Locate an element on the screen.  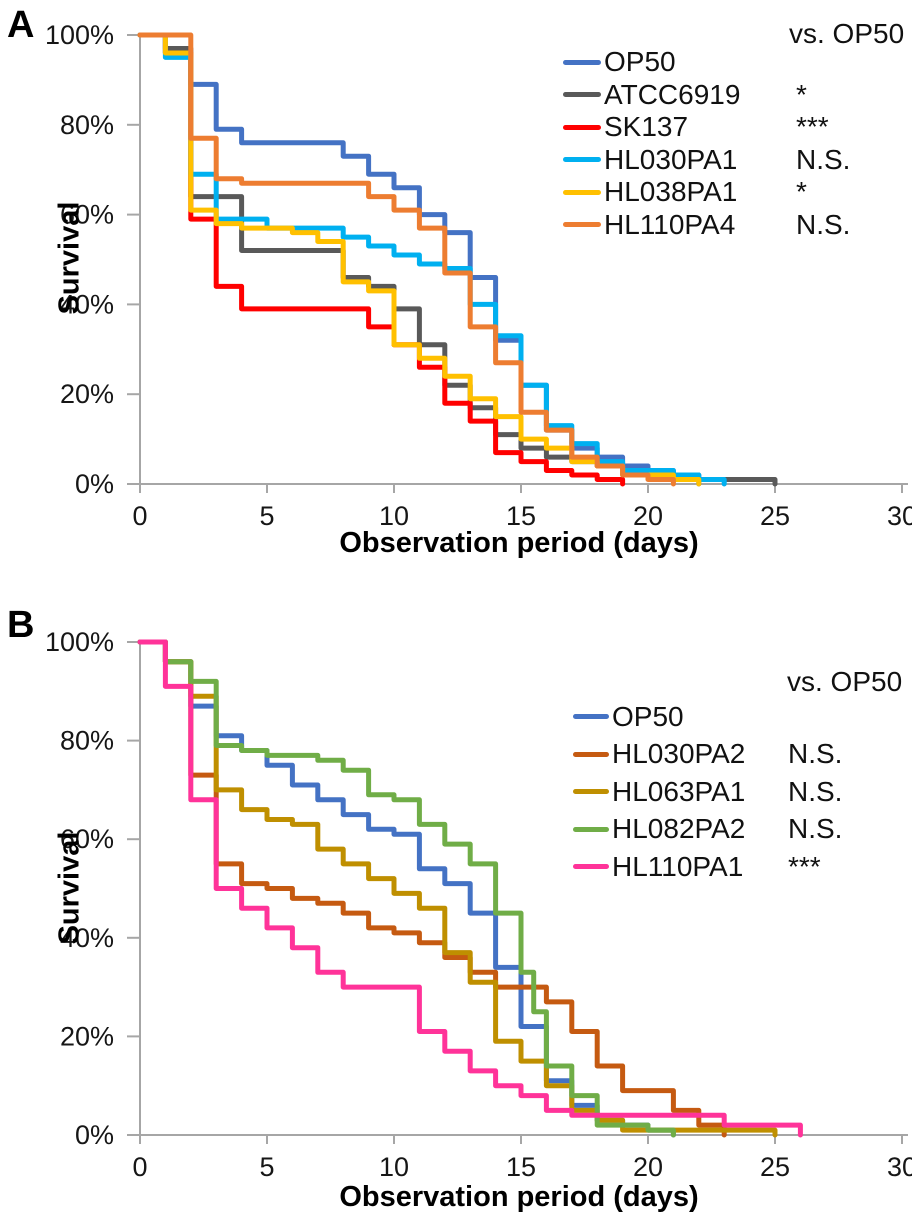
legend-series-name: HL030PA1 is located at coordinates (671, 159).